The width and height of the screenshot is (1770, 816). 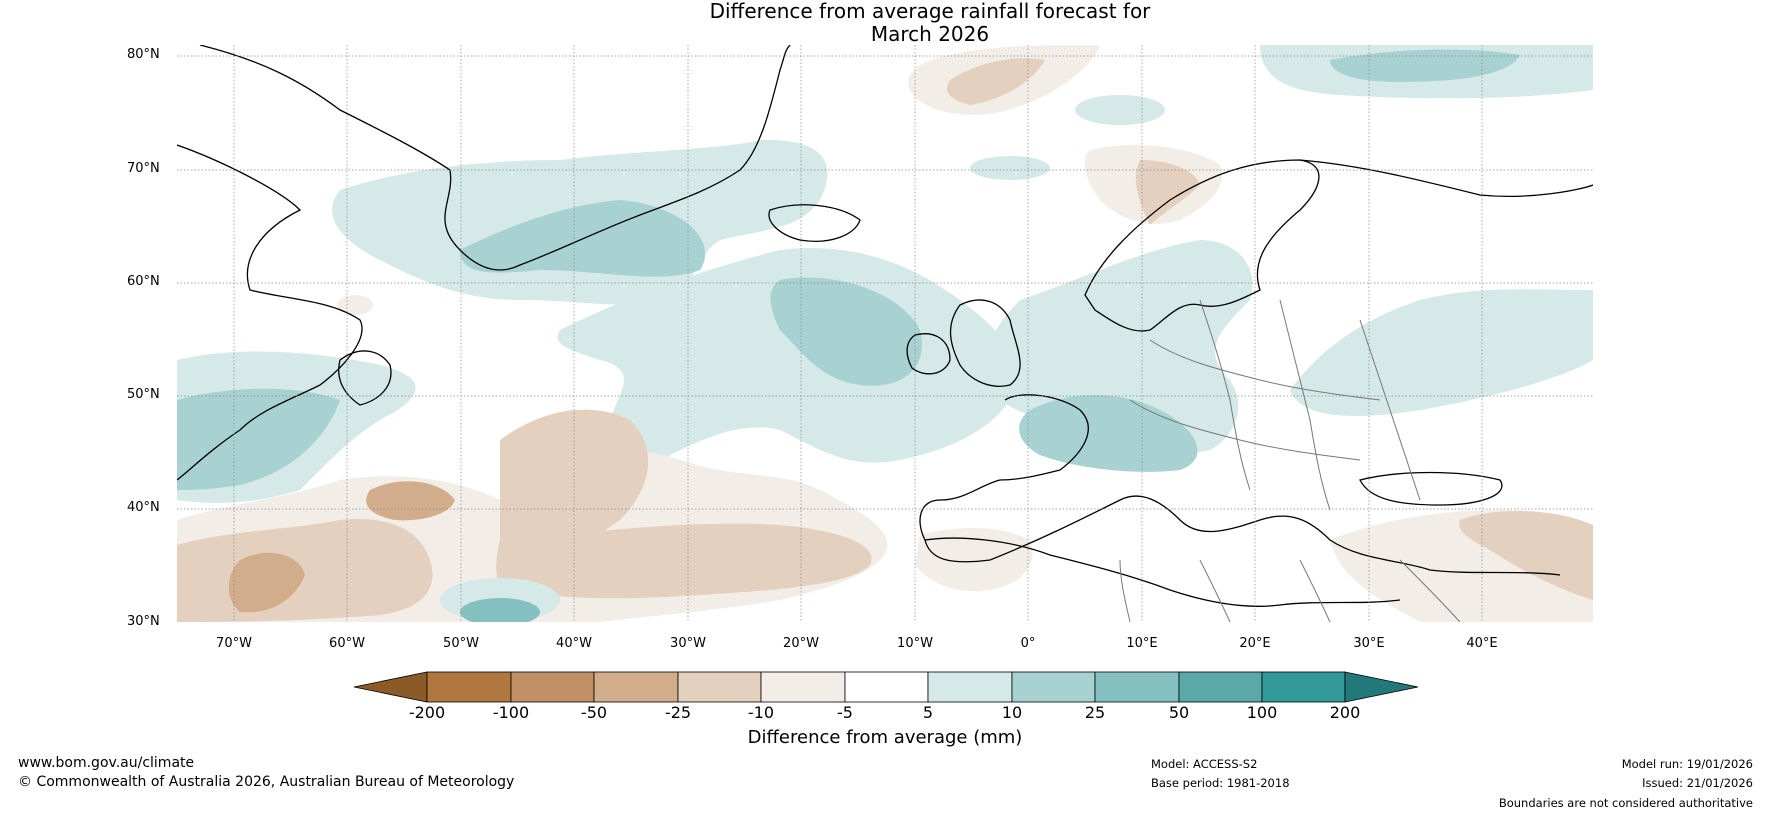 I want to click on lon-label-10w: 10°W, so click(x=915, y=643).